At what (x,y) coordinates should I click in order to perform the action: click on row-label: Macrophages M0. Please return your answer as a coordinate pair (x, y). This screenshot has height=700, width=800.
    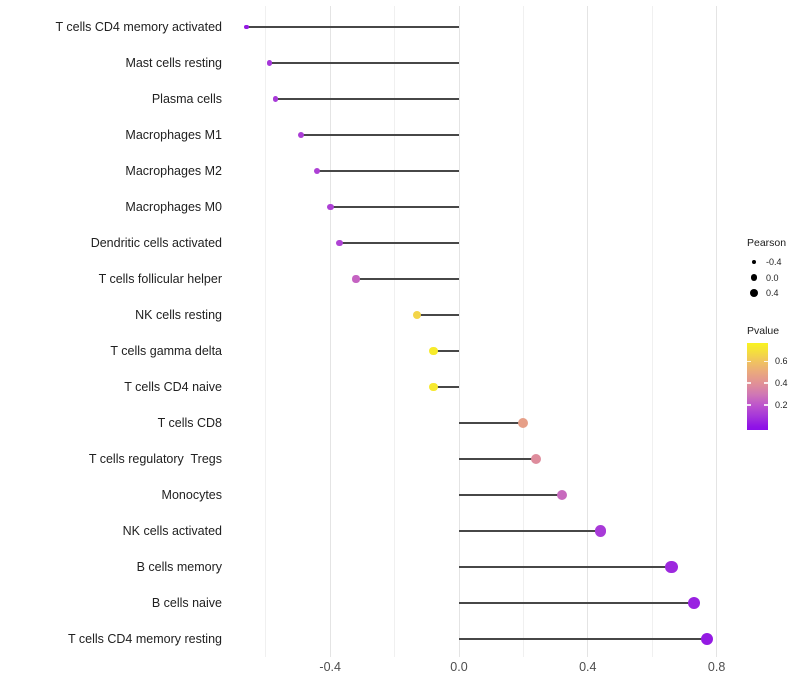
    Looking at the image, I should click on (173, 207).